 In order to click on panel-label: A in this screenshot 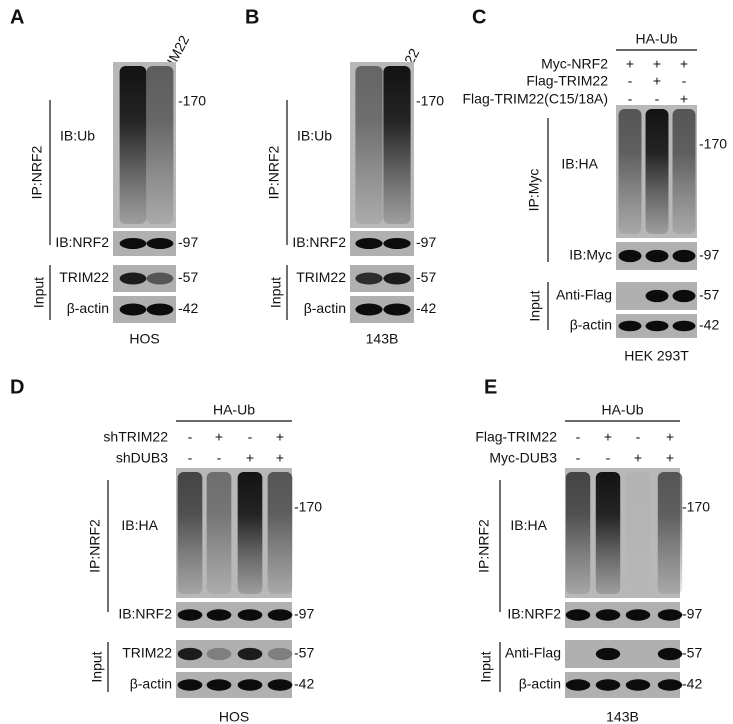, I will do `click(17, 17)`.